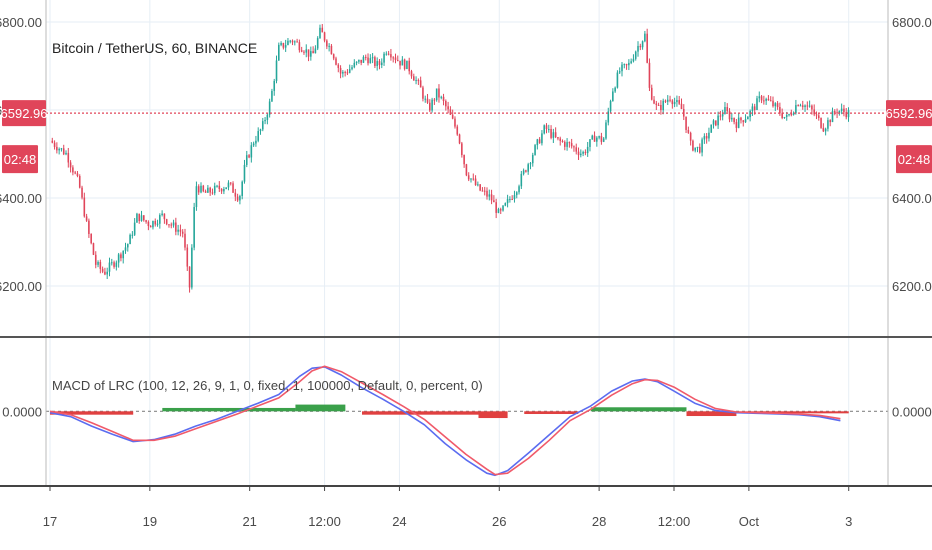 The width and height of the screenshot is (932, 550). I want to click on x-tick-label: 19, so click(150, 521).